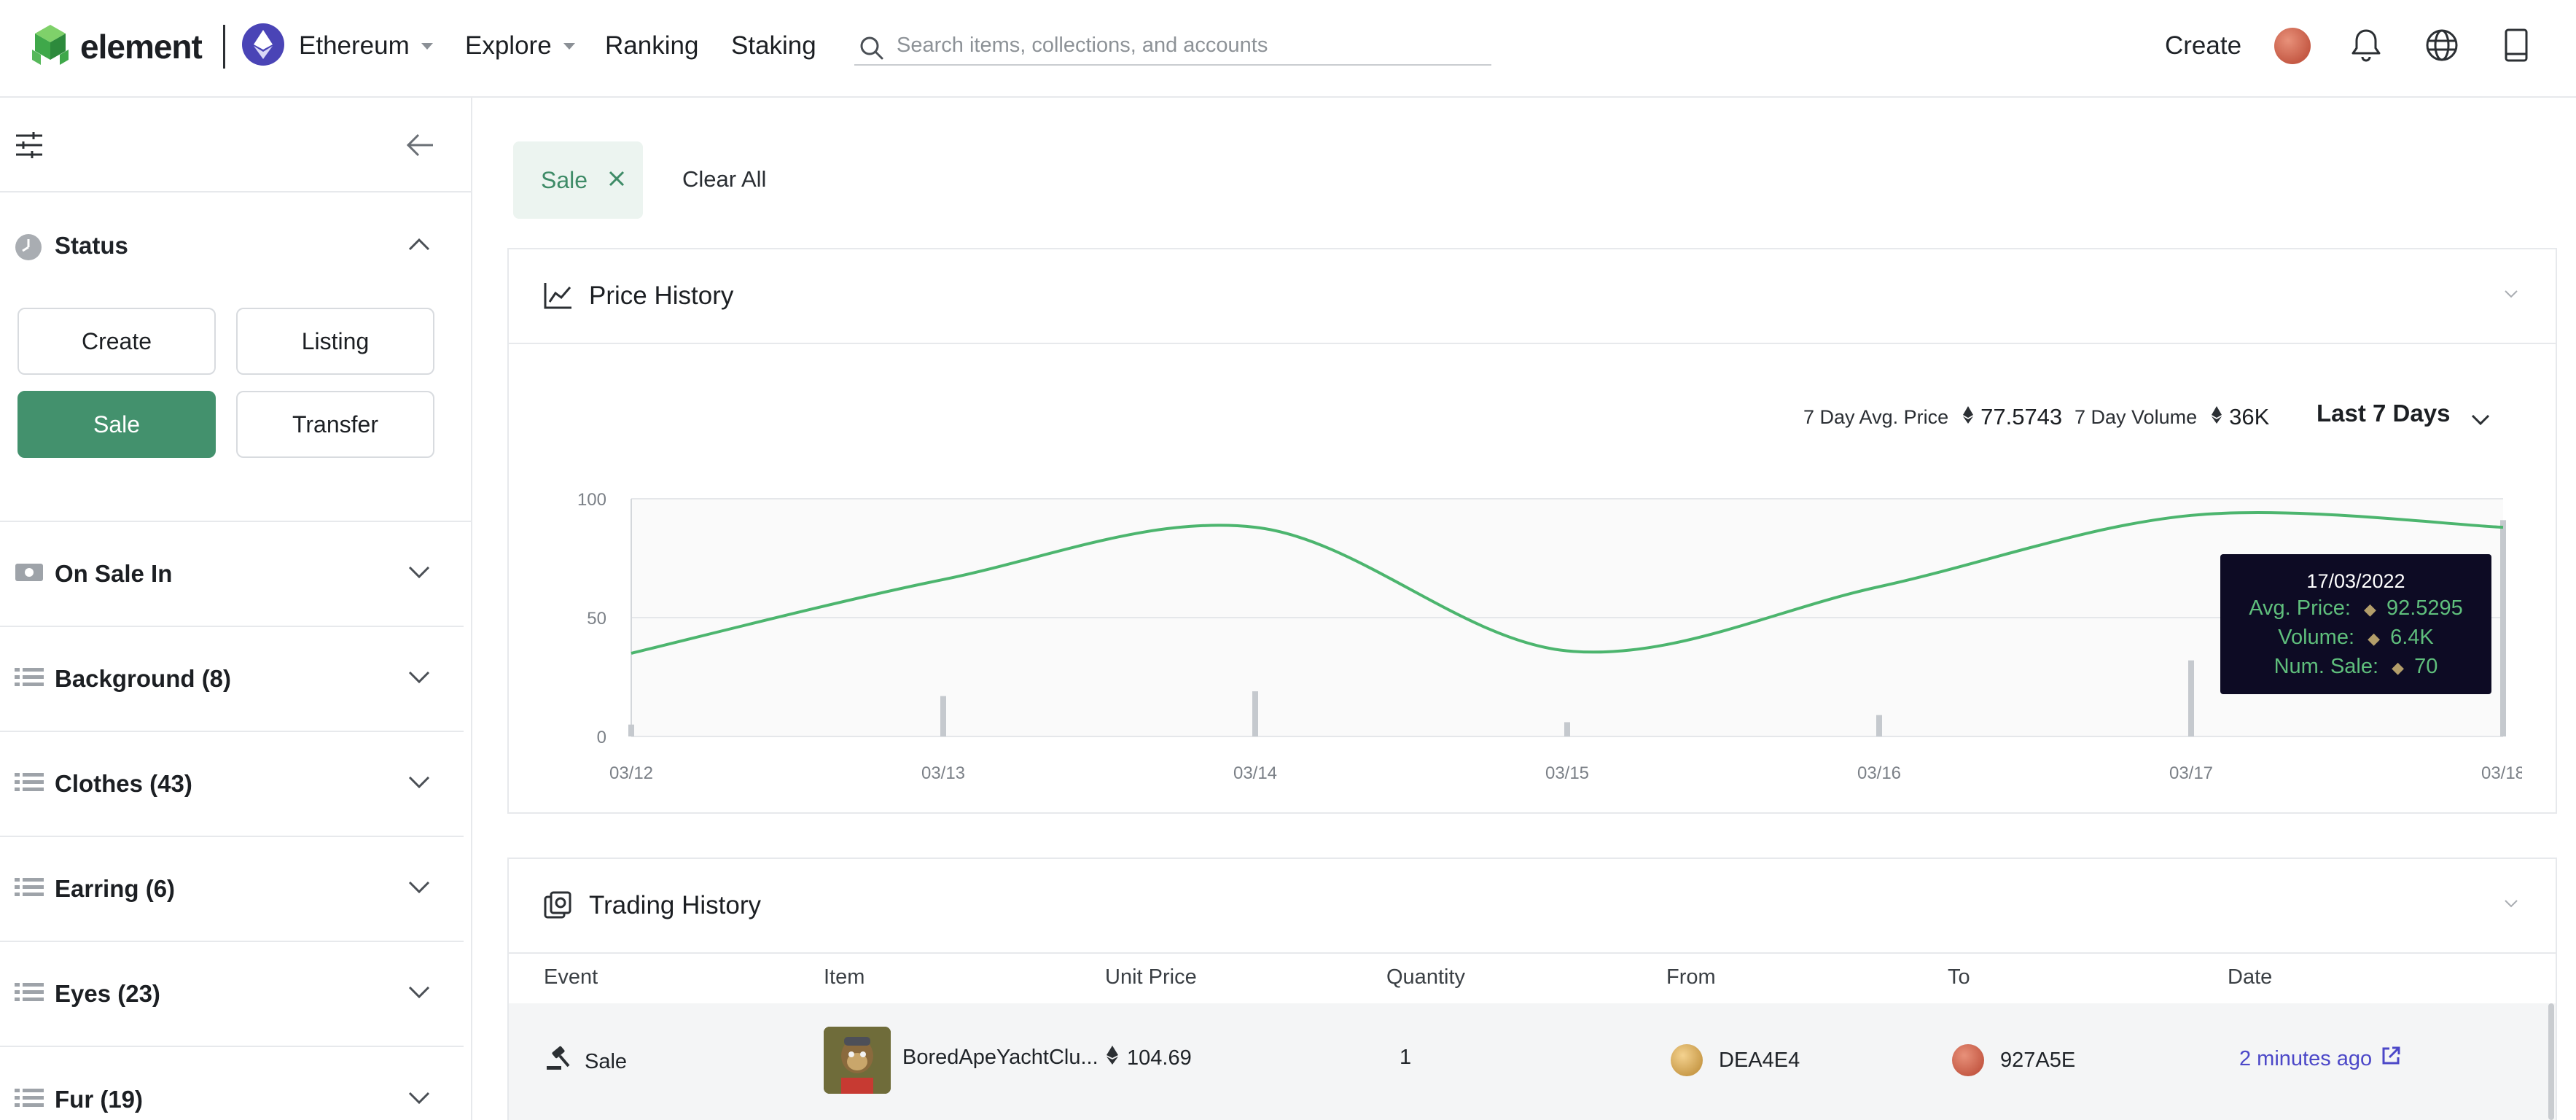 The image size is (2576, 1120). Describe the element at coordinates (99, 1099) in the screenshot. I see `section-title: Fur (19)` at that location.